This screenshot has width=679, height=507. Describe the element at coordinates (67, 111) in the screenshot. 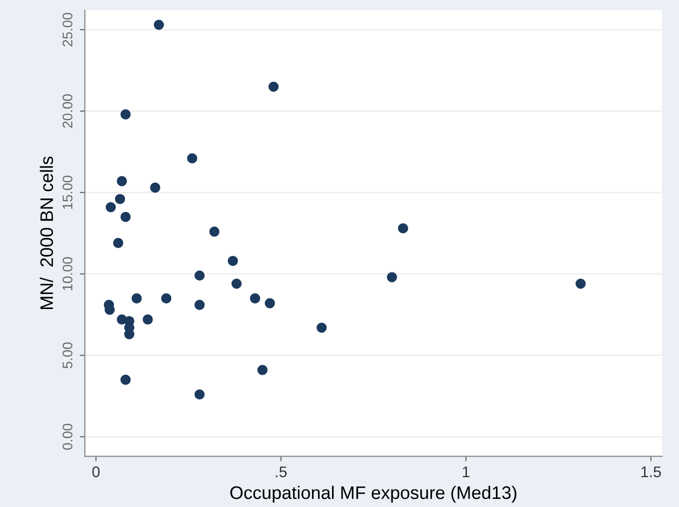

I see `y-tick-label: 20.00` at that location.